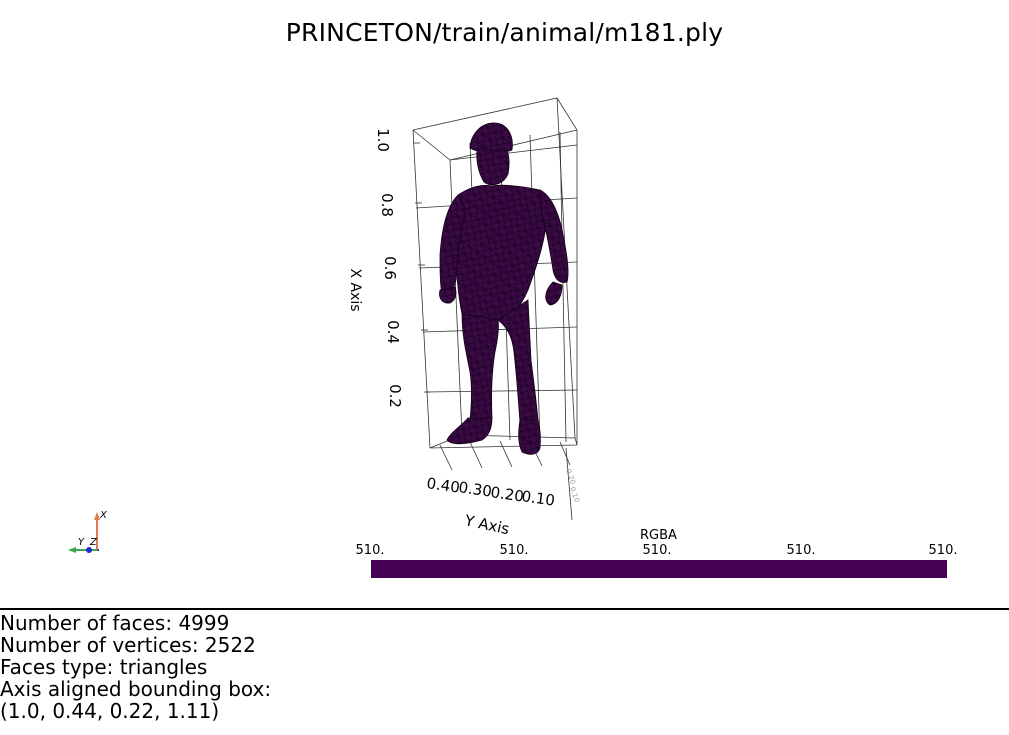 This screenshot has height=735, width=1009. What do you see at coordinates (110, 711) in the screenshot?
I see `bbox-value: (1.0, 0.44, 0.22, 1.11)` at bounding box center [110, 711].